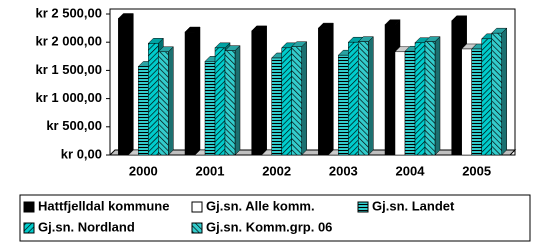 The width and height of the screenshot is (542, 244). What do you see at coordinates (68, 41) in the screenshot?
I see `y-tick-label: kr 2 000,00` at bounding box center [68, 41].